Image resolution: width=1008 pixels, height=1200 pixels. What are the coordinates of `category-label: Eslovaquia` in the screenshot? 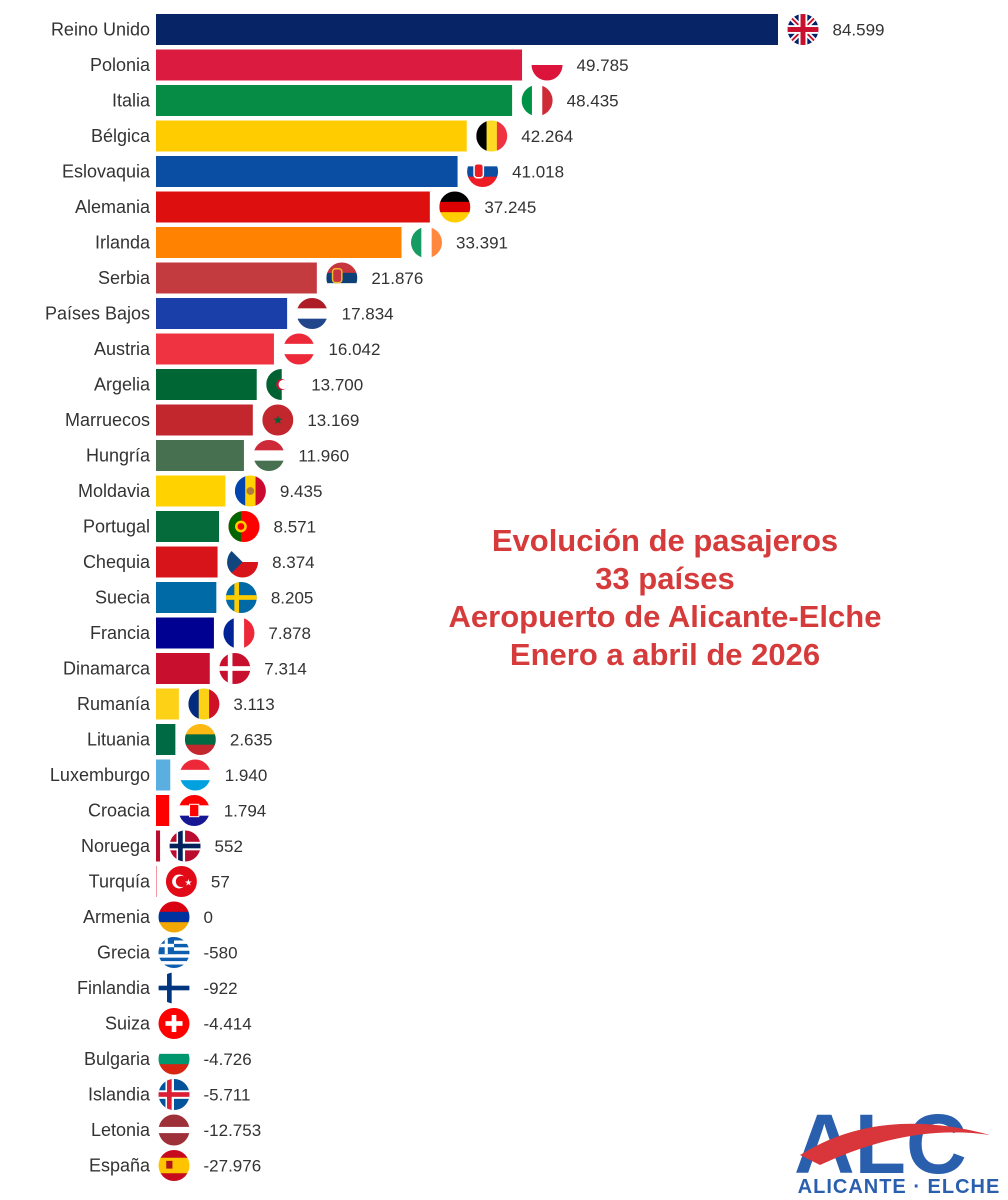 It's located at (106, 172).